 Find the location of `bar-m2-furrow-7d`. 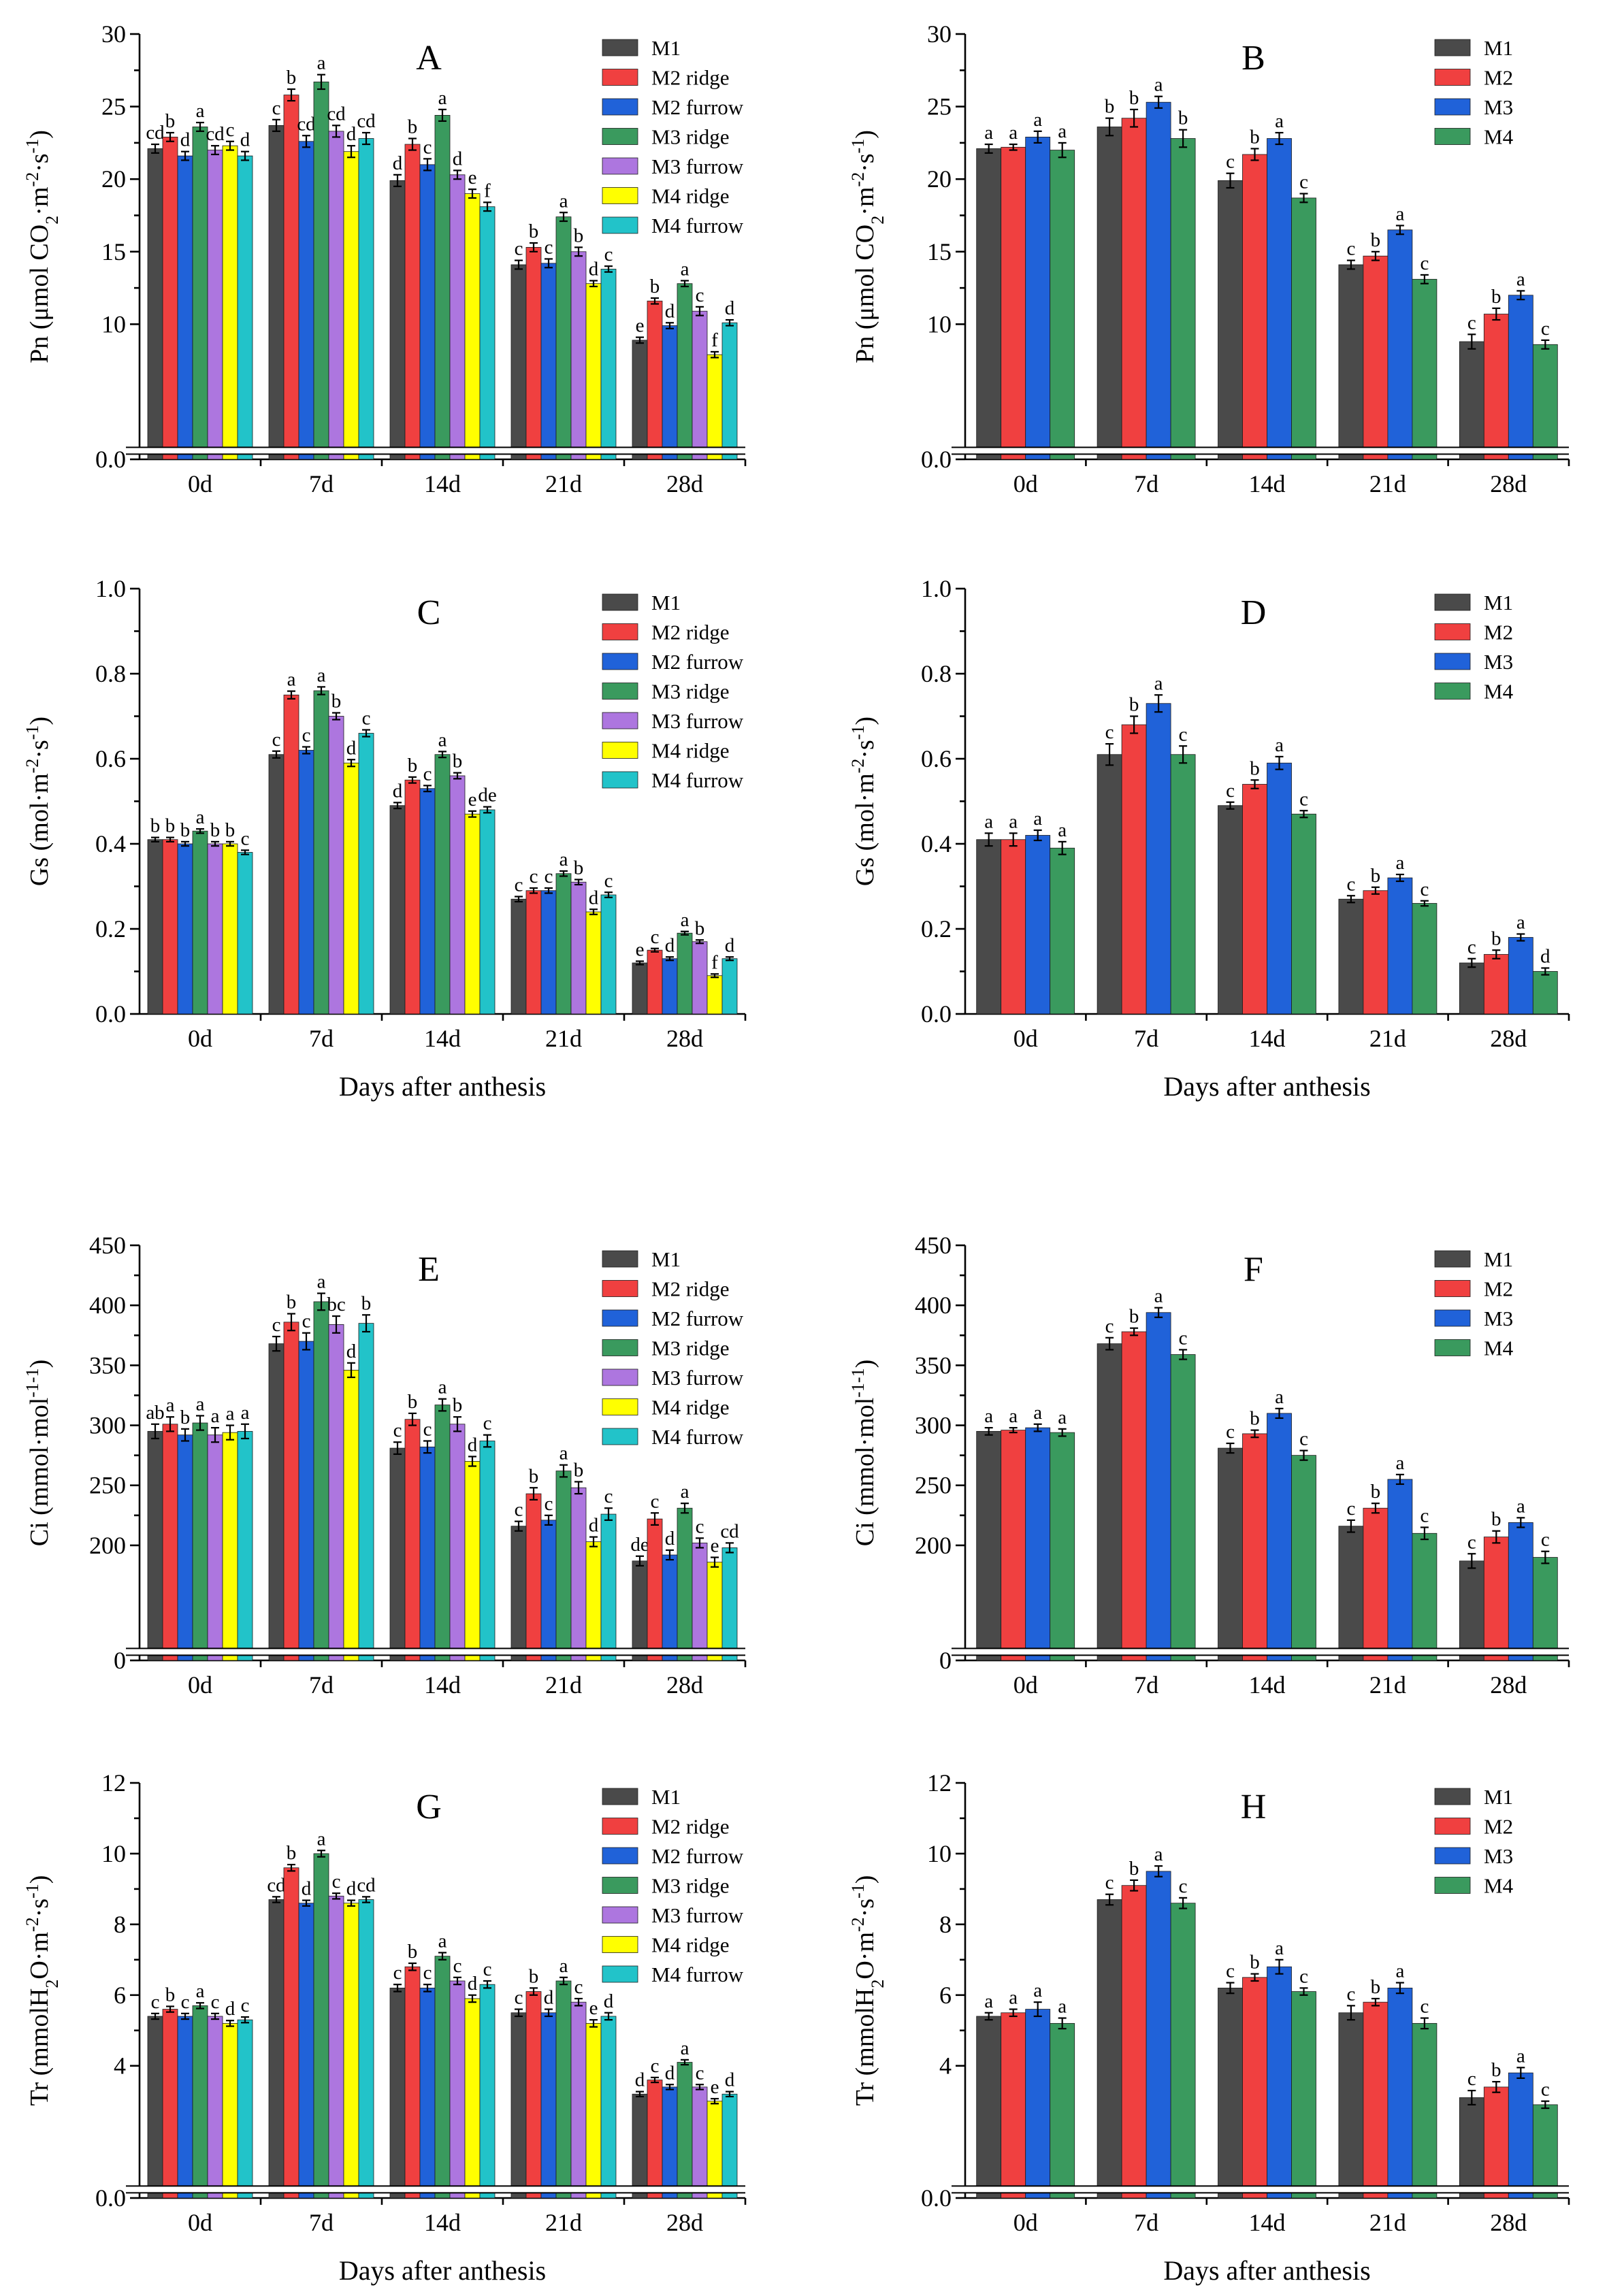

bar-m2-furrow-7d is located at coordinates (306, 882).